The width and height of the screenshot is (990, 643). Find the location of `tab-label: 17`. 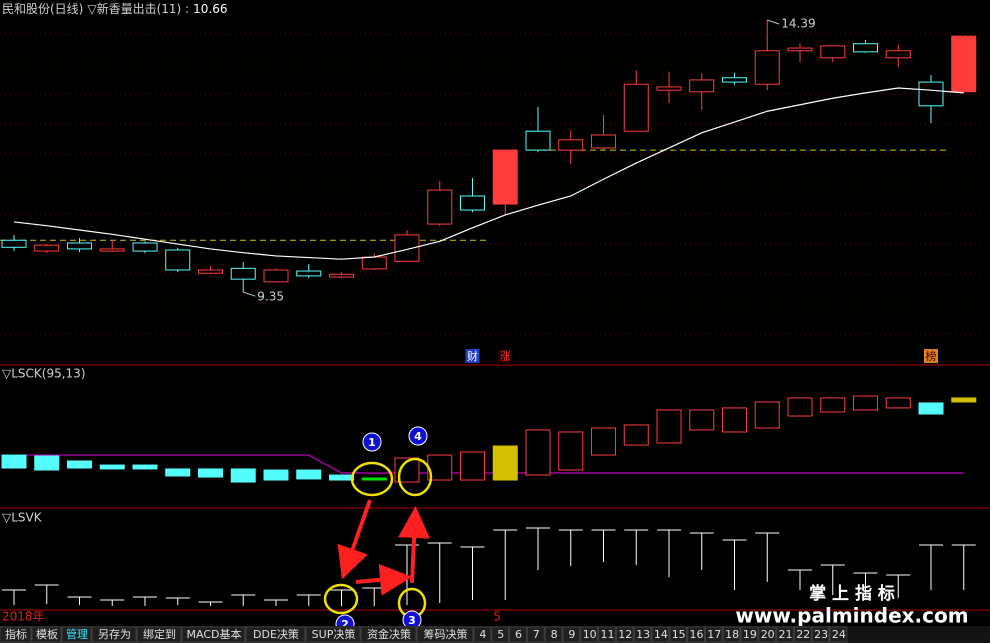

tab-label: 17 is located at coordinates (714, 634).